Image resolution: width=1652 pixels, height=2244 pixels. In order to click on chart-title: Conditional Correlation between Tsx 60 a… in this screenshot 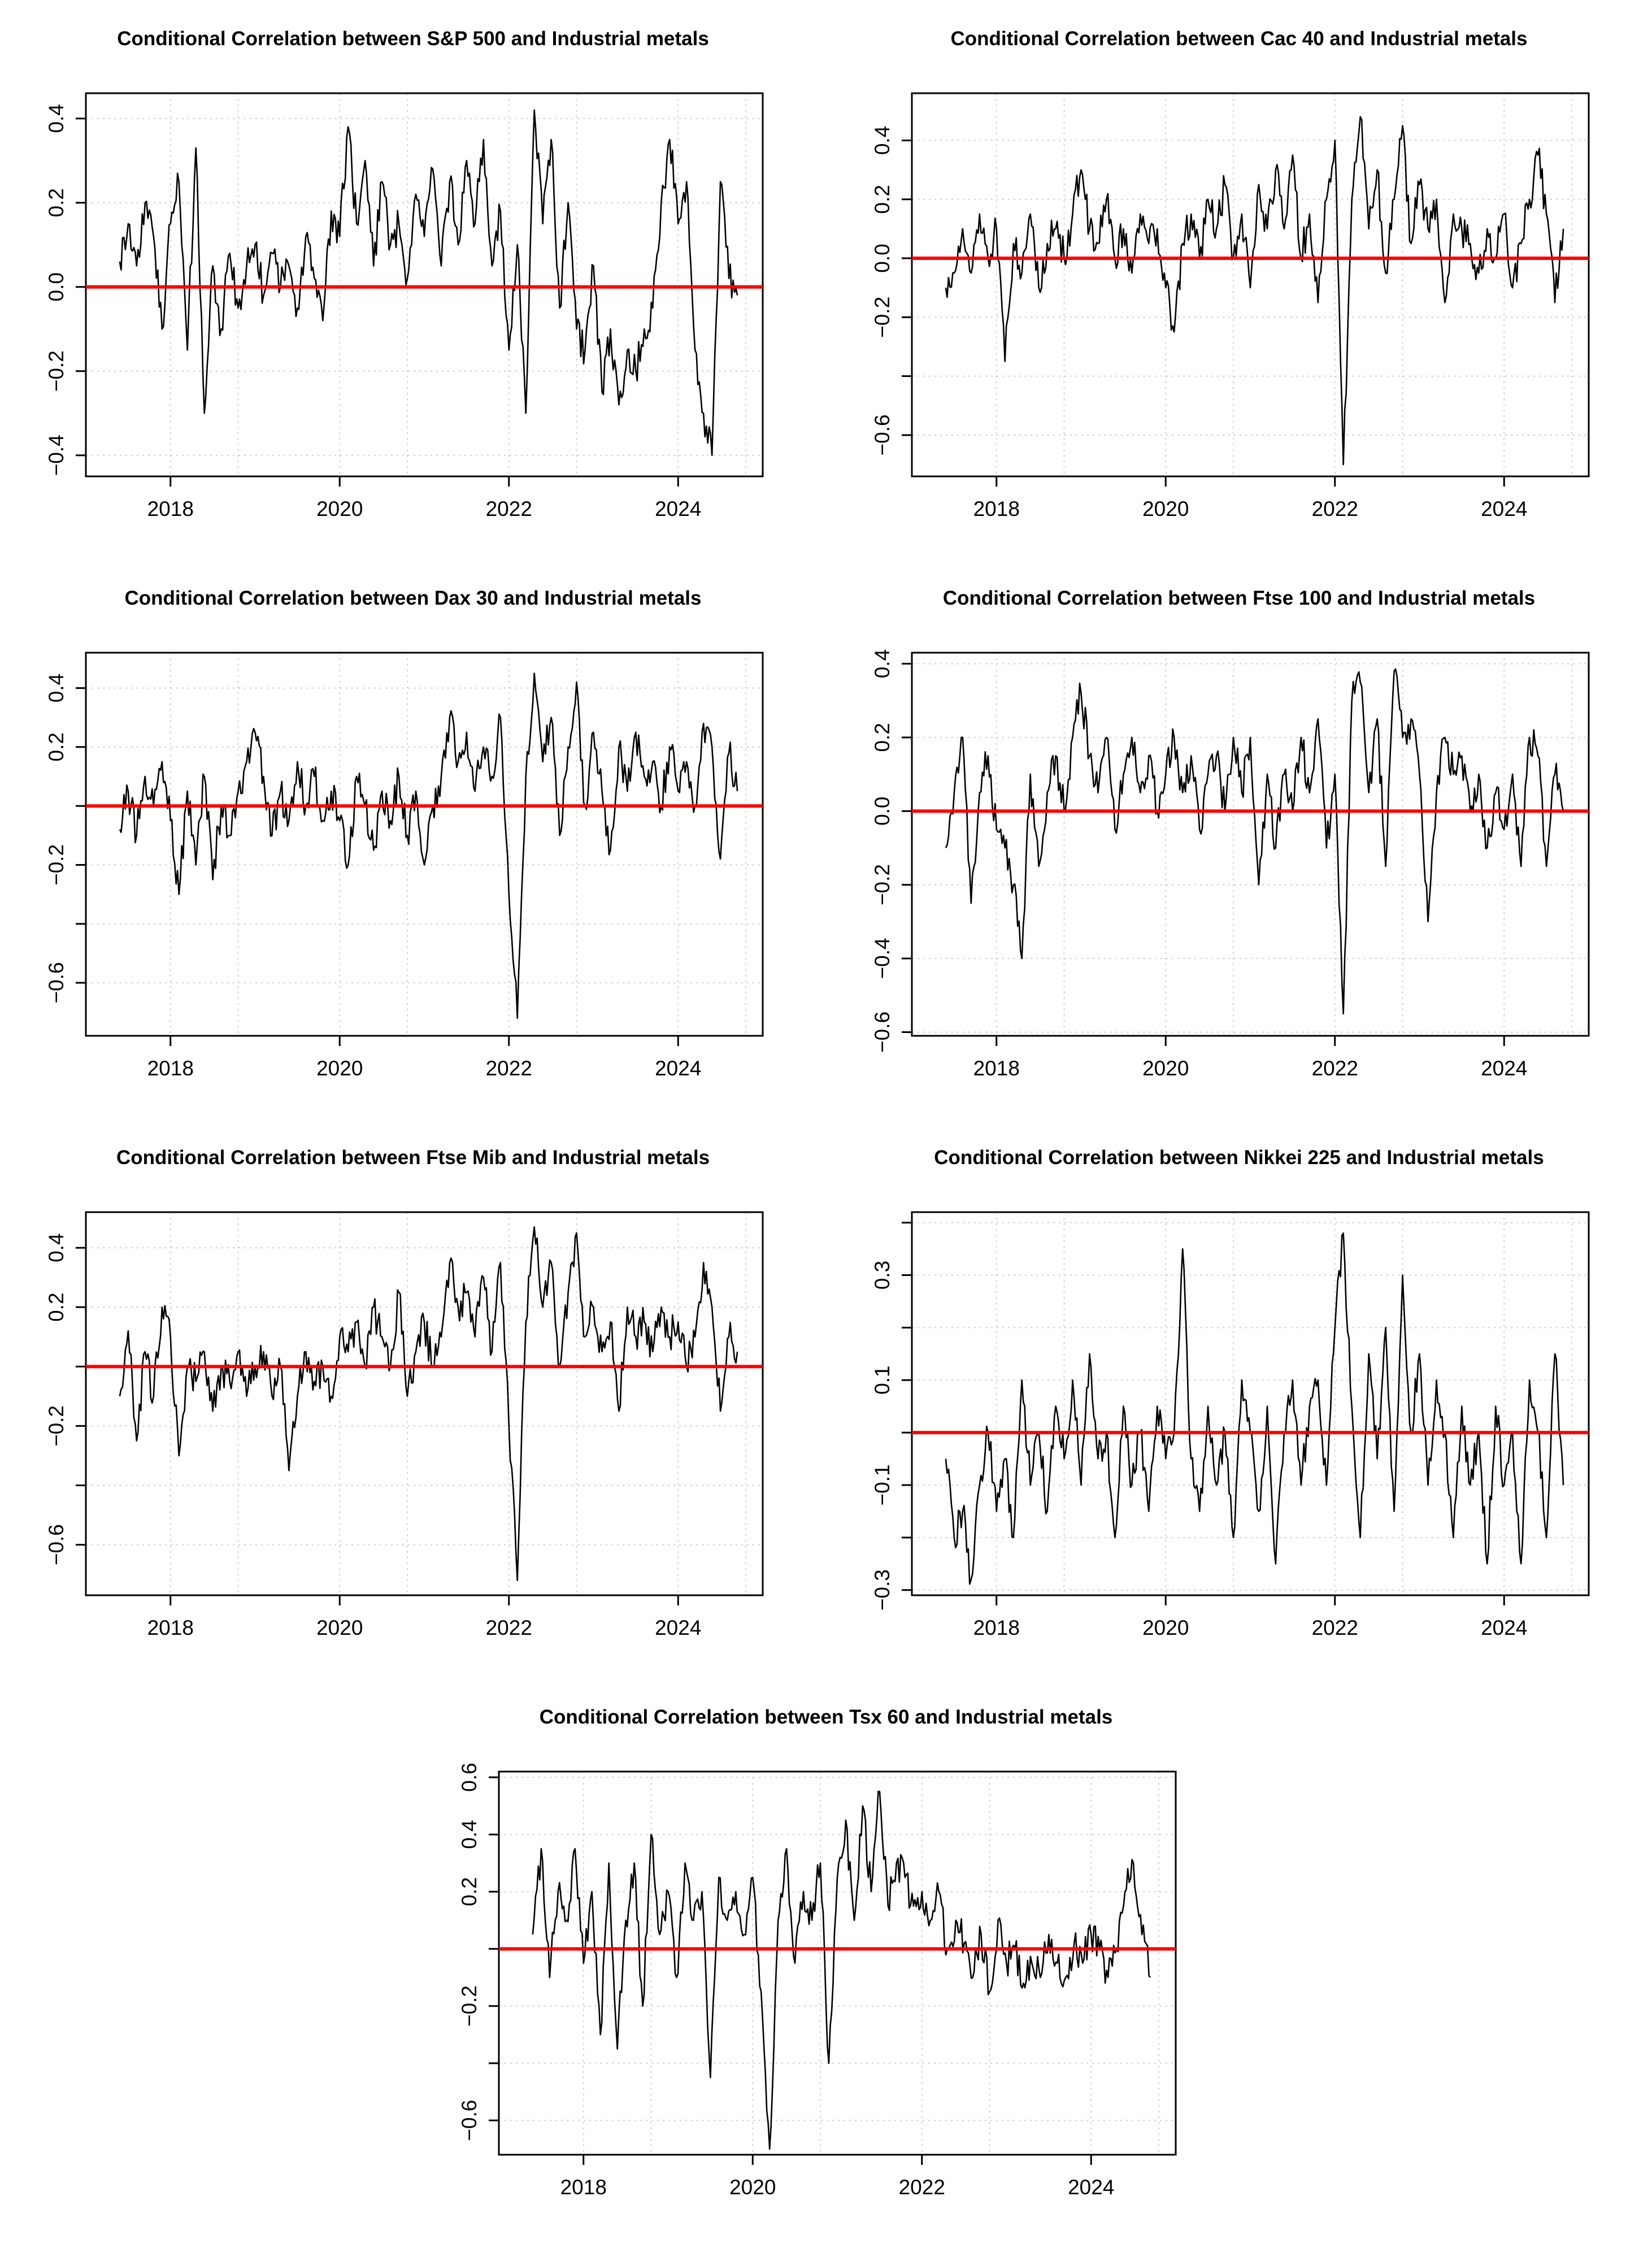, I will do `click(826, 1717)`.